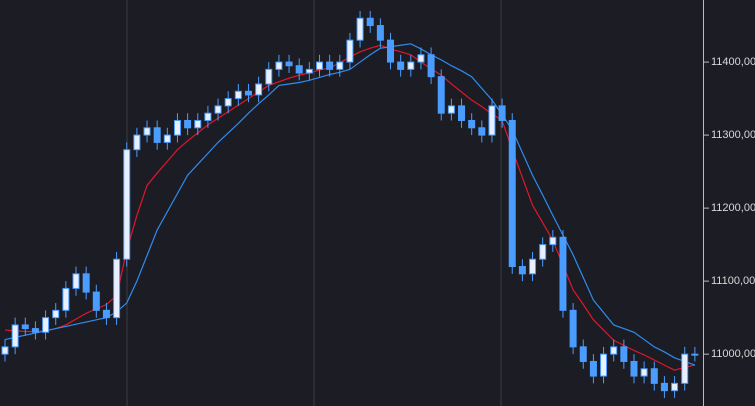  I want to click on y-tick-label: 11100,00, so click(733, 281).